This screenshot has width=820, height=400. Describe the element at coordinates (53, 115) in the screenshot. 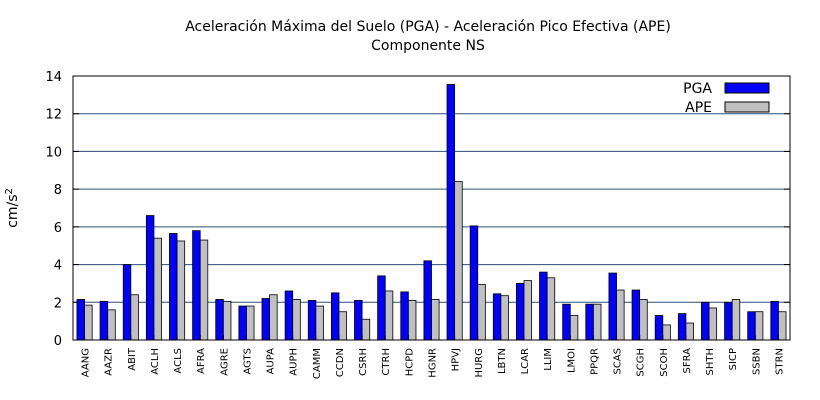

I see `y-tick-label: 12` at that location.